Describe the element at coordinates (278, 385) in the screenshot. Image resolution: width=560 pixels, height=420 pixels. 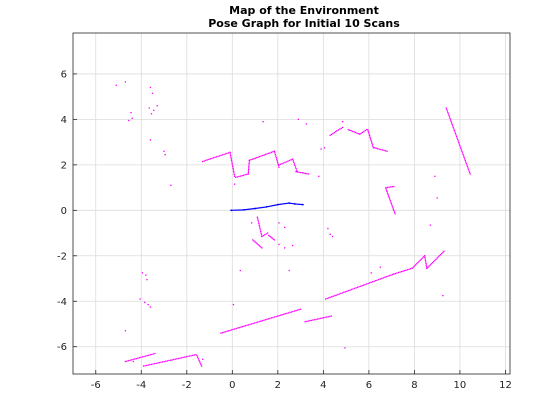
I see `x-tick-label: 2` at that location.